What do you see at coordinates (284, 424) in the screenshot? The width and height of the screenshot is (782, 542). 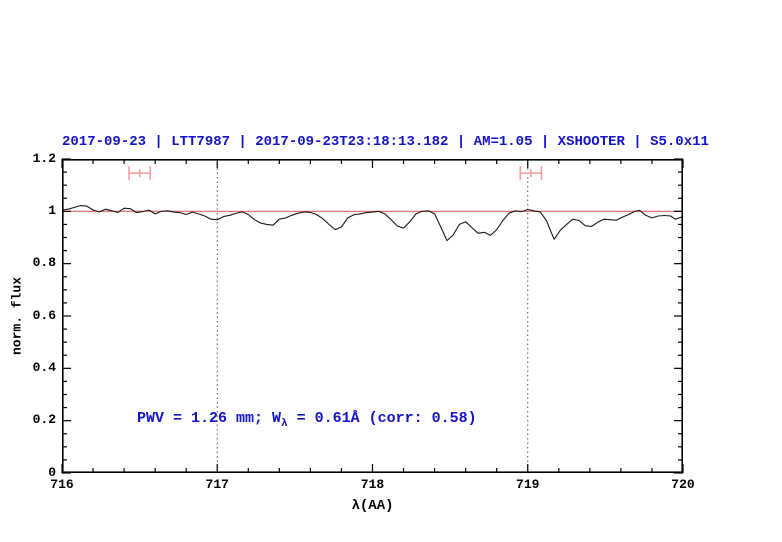 I see `pwv-annotation-subscript: λ` at bounding box center [284, 424].